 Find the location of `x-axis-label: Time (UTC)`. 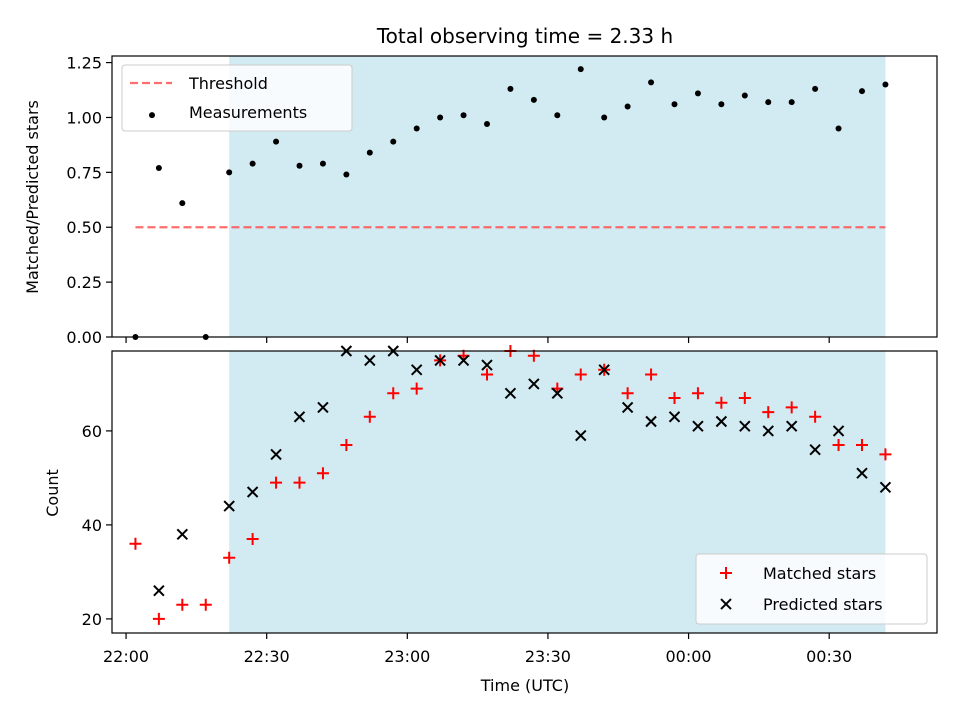

x-axis-label: Time (UTC) is located at coordinates (524, 685).